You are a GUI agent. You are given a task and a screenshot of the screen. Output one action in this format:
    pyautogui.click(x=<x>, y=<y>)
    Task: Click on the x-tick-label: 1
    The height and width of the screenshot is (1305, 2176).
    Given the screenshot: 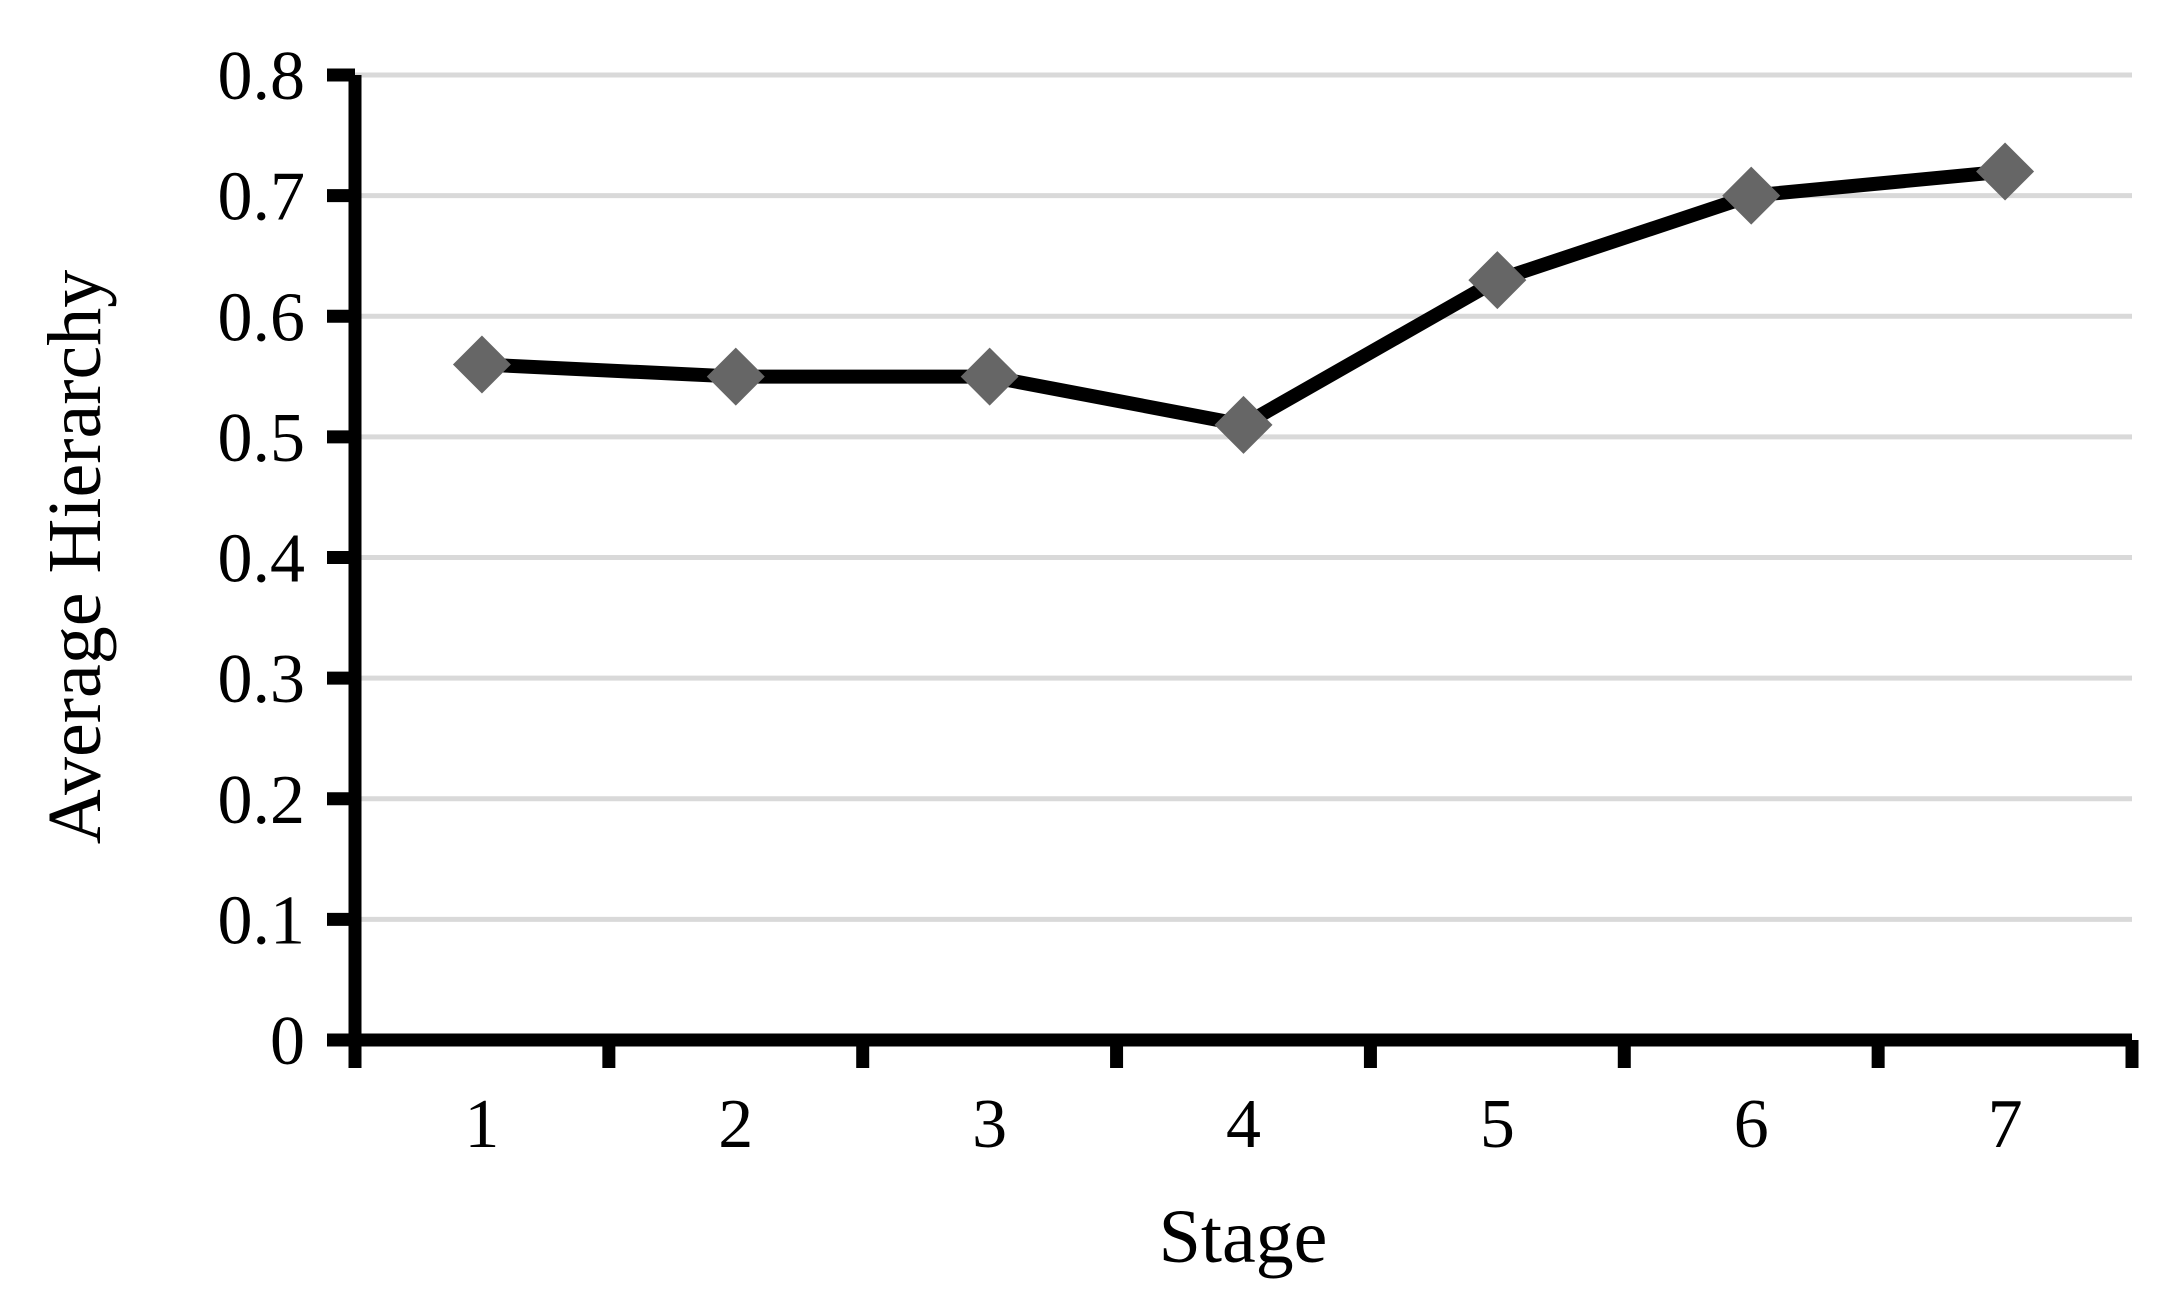 What is the action you would take?
    pyautogui.click(x=481, y=1124)
    